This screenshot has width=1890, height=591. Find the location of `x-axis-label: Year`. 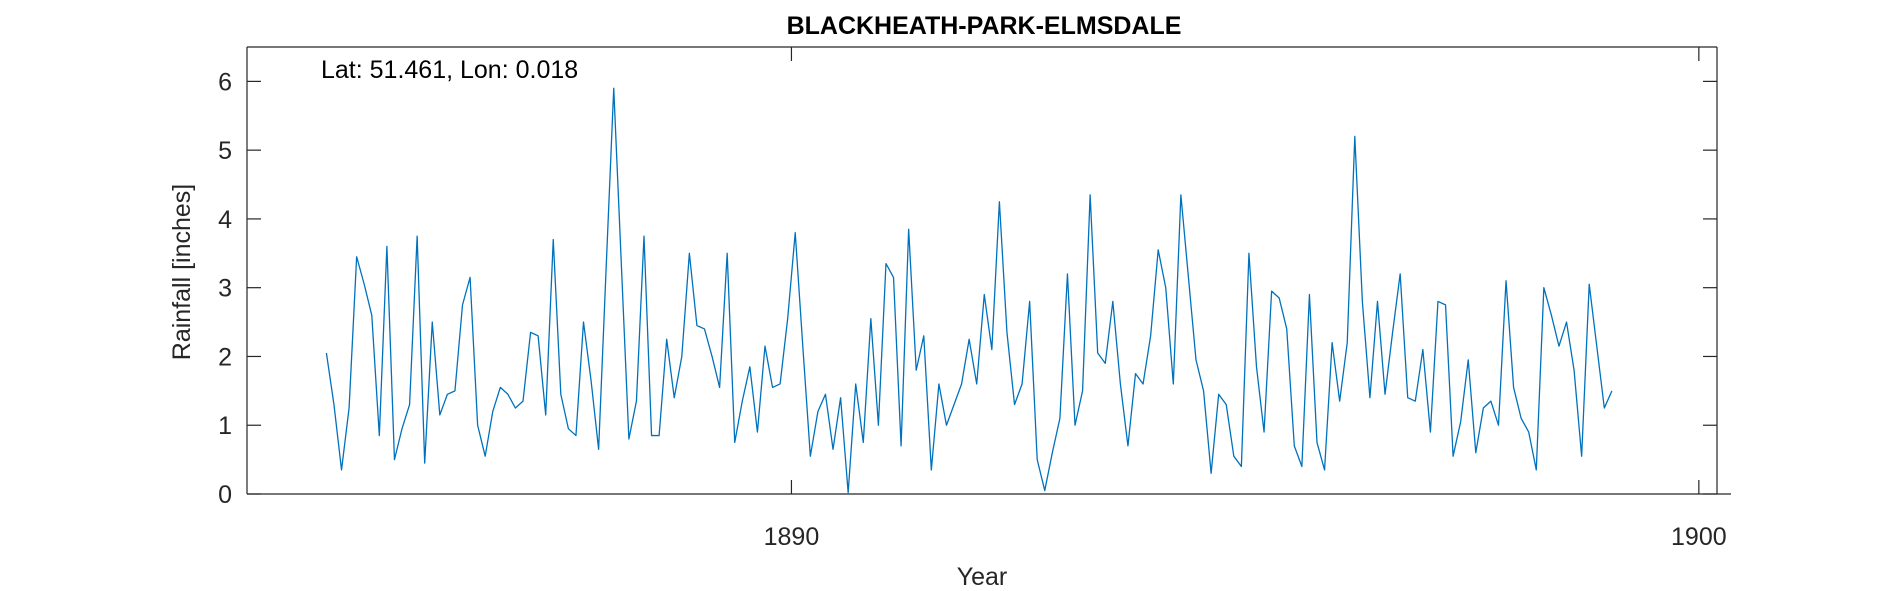

x-axis-label: Year is located at coordinates (982, 577).